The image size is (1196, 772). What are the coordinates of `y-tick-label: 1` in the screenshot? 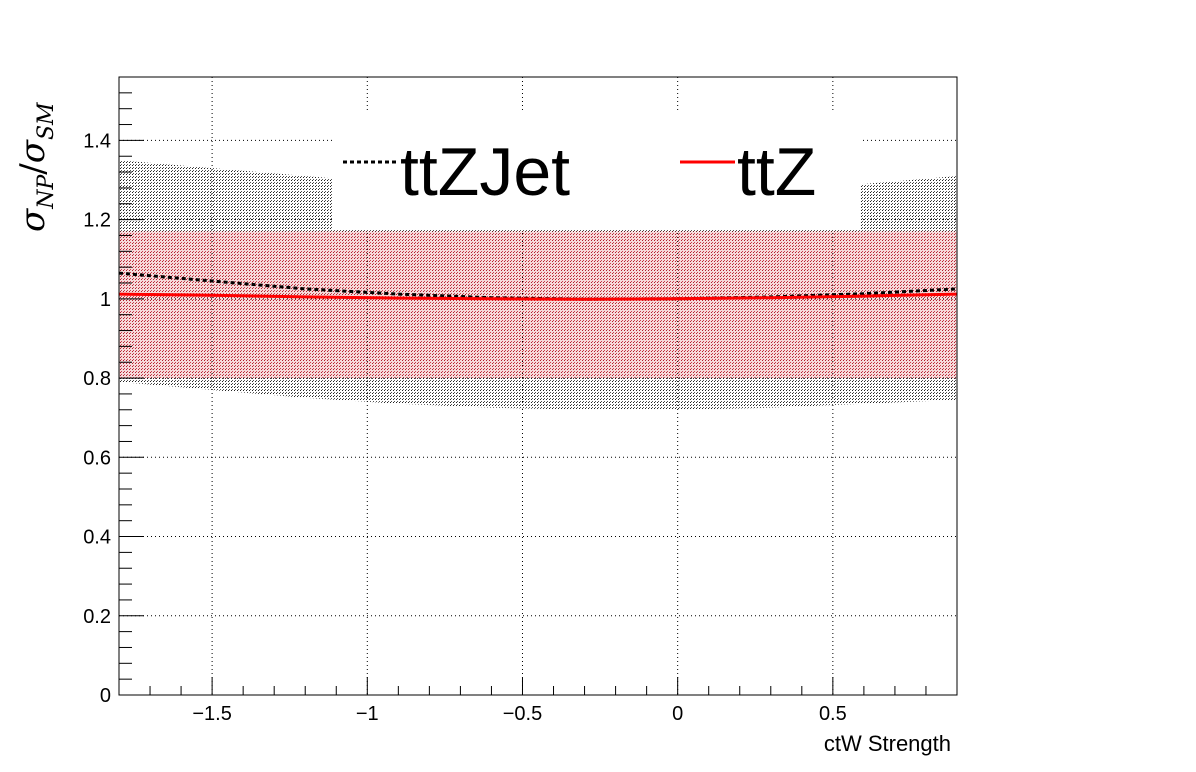 It's located at (105, 300).